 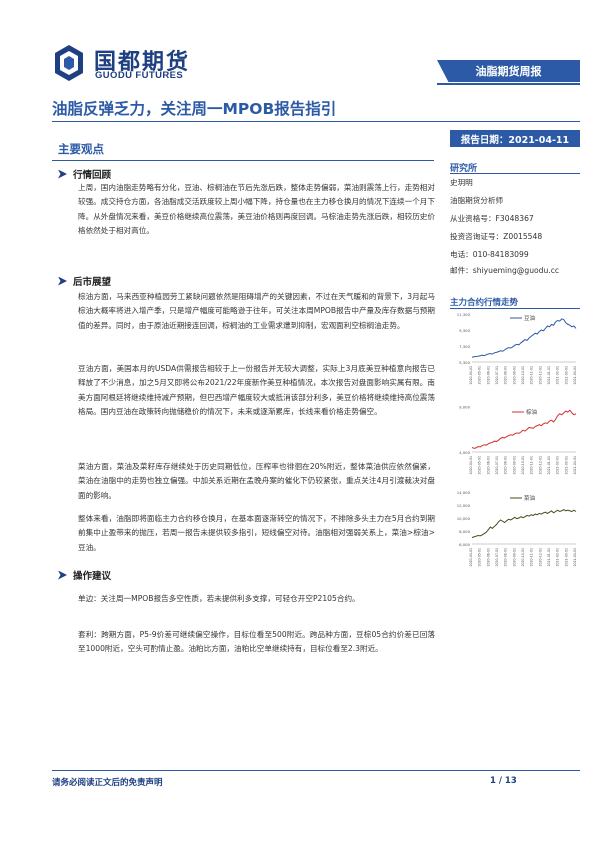 What do you see at coordinates (107, 783) in the screenshot?
I see `disclaimer: 请务必阅读正文后的免责声明` at bounding box center [107, 783].